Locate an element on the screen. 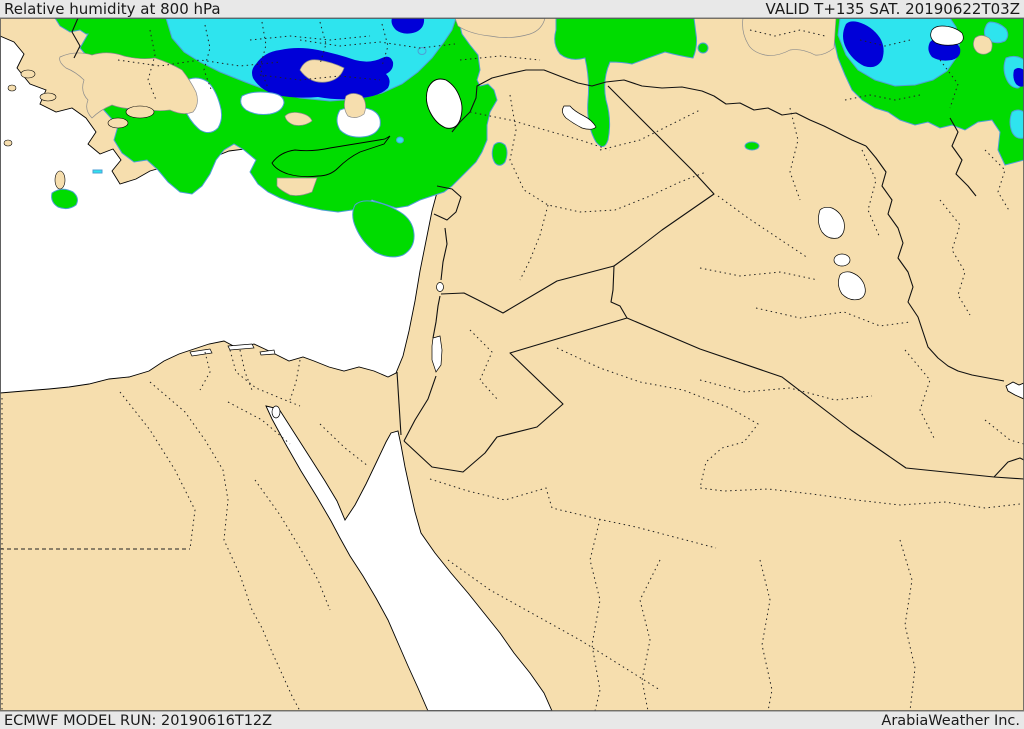 This screenshot has height=729, width=1024. border-jordan-north is located at coordinates (527, 289).